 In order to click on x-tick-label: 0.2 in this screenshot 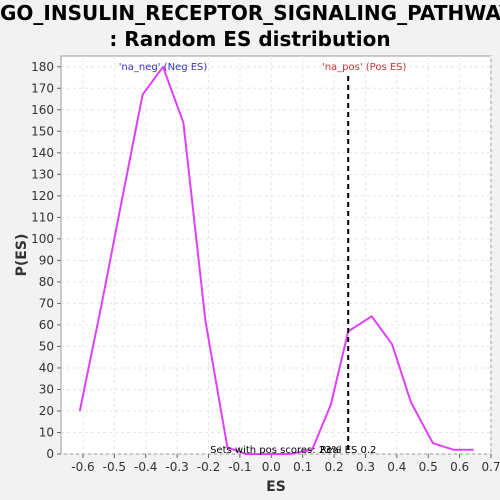, I will do `click(334, 467)`.